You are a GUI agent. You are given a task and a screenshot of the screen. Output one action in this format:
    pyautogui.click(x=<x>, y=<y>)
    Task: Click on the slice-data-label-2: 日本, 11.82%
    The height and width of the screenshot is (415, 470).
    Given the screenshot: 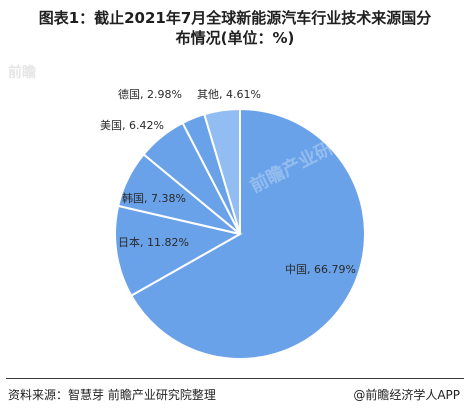 What is the action you would take?
    pyautogui.click(x=153, y=242)
    